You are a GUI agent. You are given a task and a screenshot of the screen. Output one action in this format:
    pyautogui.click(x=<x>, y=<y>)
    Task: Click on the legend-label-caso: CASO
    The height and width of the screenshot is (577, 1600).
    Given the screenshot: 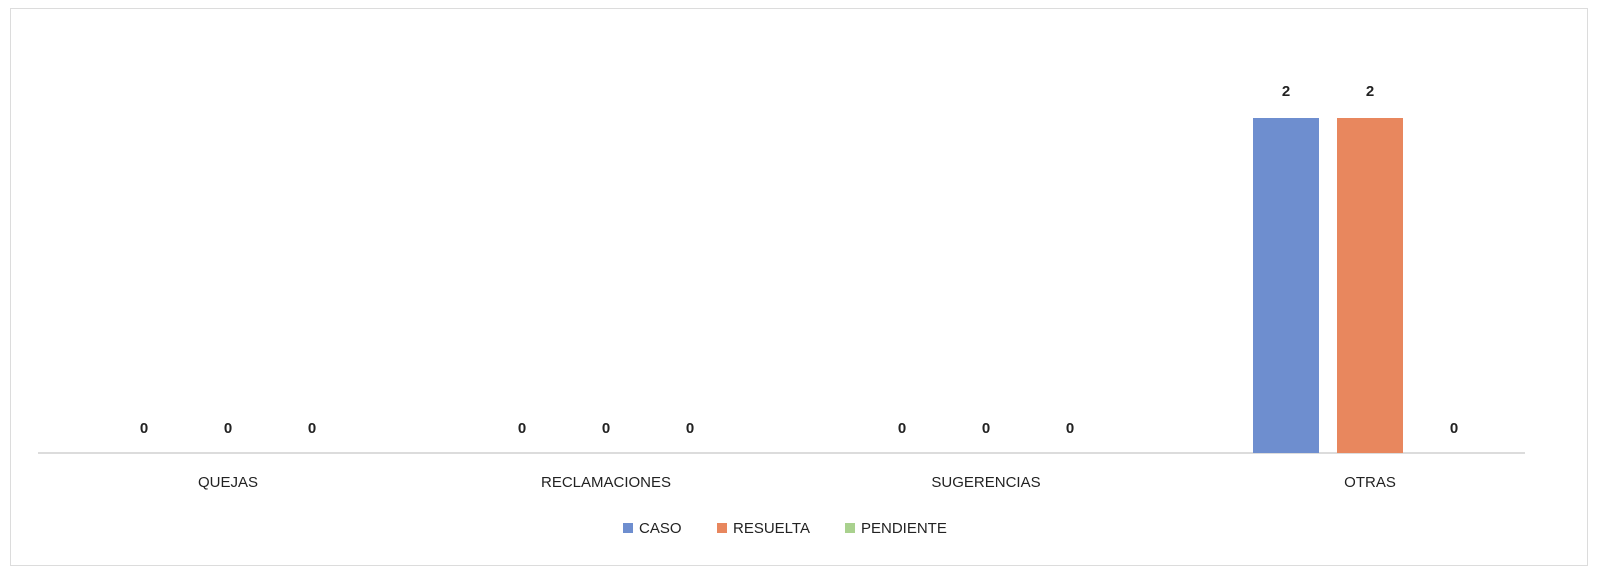 What is the action you would take?
    pyautogui.click(x=660, y=528)
    